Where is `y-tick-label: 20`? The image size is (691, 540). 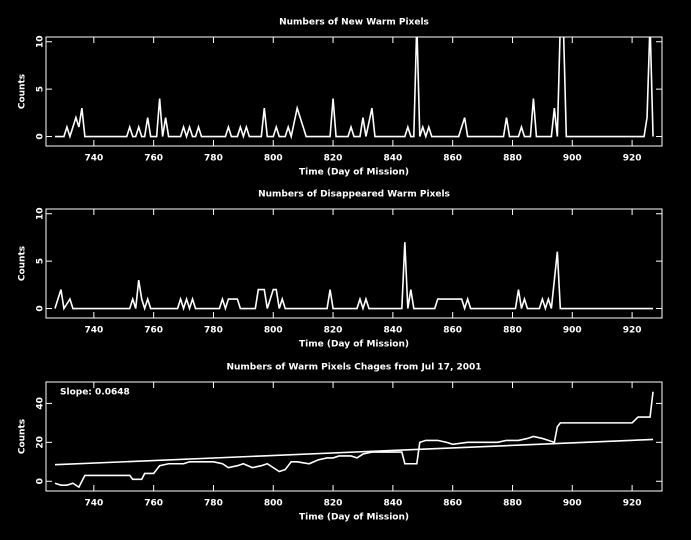 y-tick-label: 20 is located at coordinates (41, 442).